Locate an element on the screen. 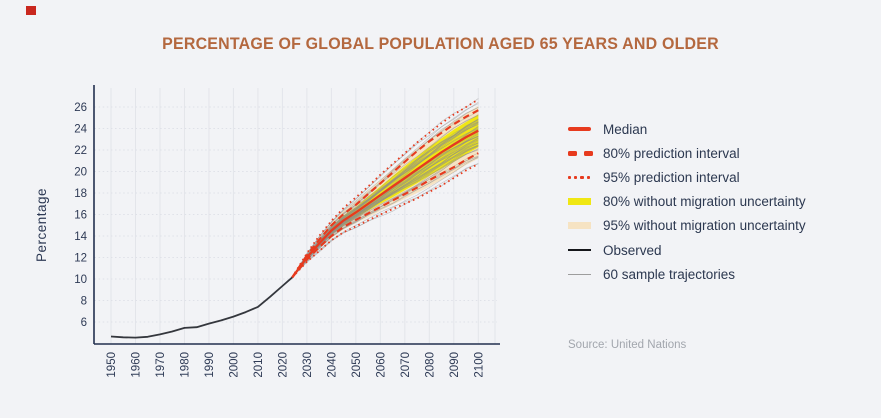  yellow-band-swatch is located at coordinates (581, 202).